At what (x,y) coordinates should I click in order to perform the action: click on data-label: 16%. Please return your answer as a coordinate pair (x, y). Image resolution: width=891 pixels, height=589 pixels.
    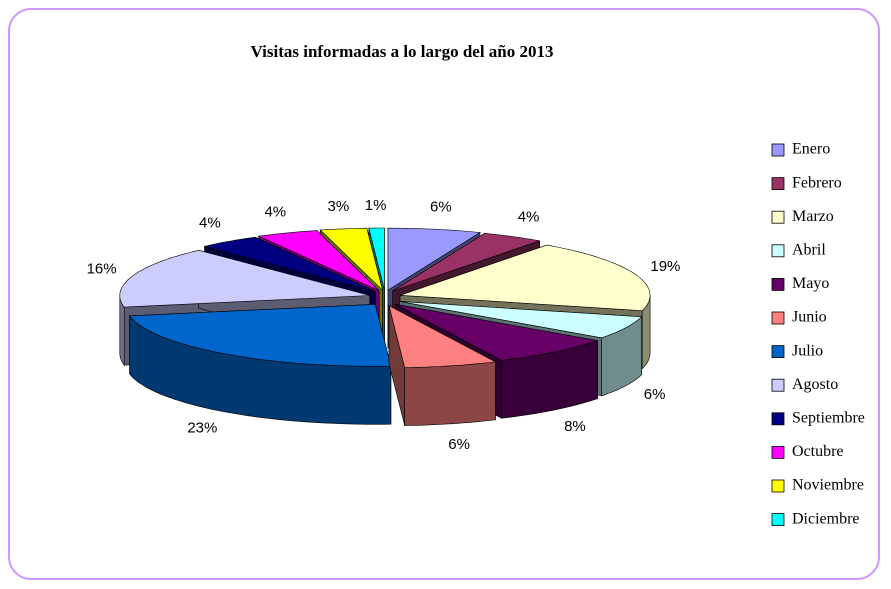
    Looking at the image, I should click on (102, 269).